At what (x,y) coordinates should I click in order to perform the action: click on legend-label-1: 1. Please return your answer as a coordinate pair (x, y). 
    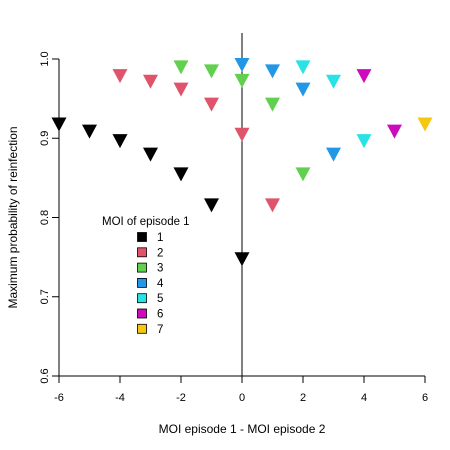
    Looking at the image, I should click on (160, 238).